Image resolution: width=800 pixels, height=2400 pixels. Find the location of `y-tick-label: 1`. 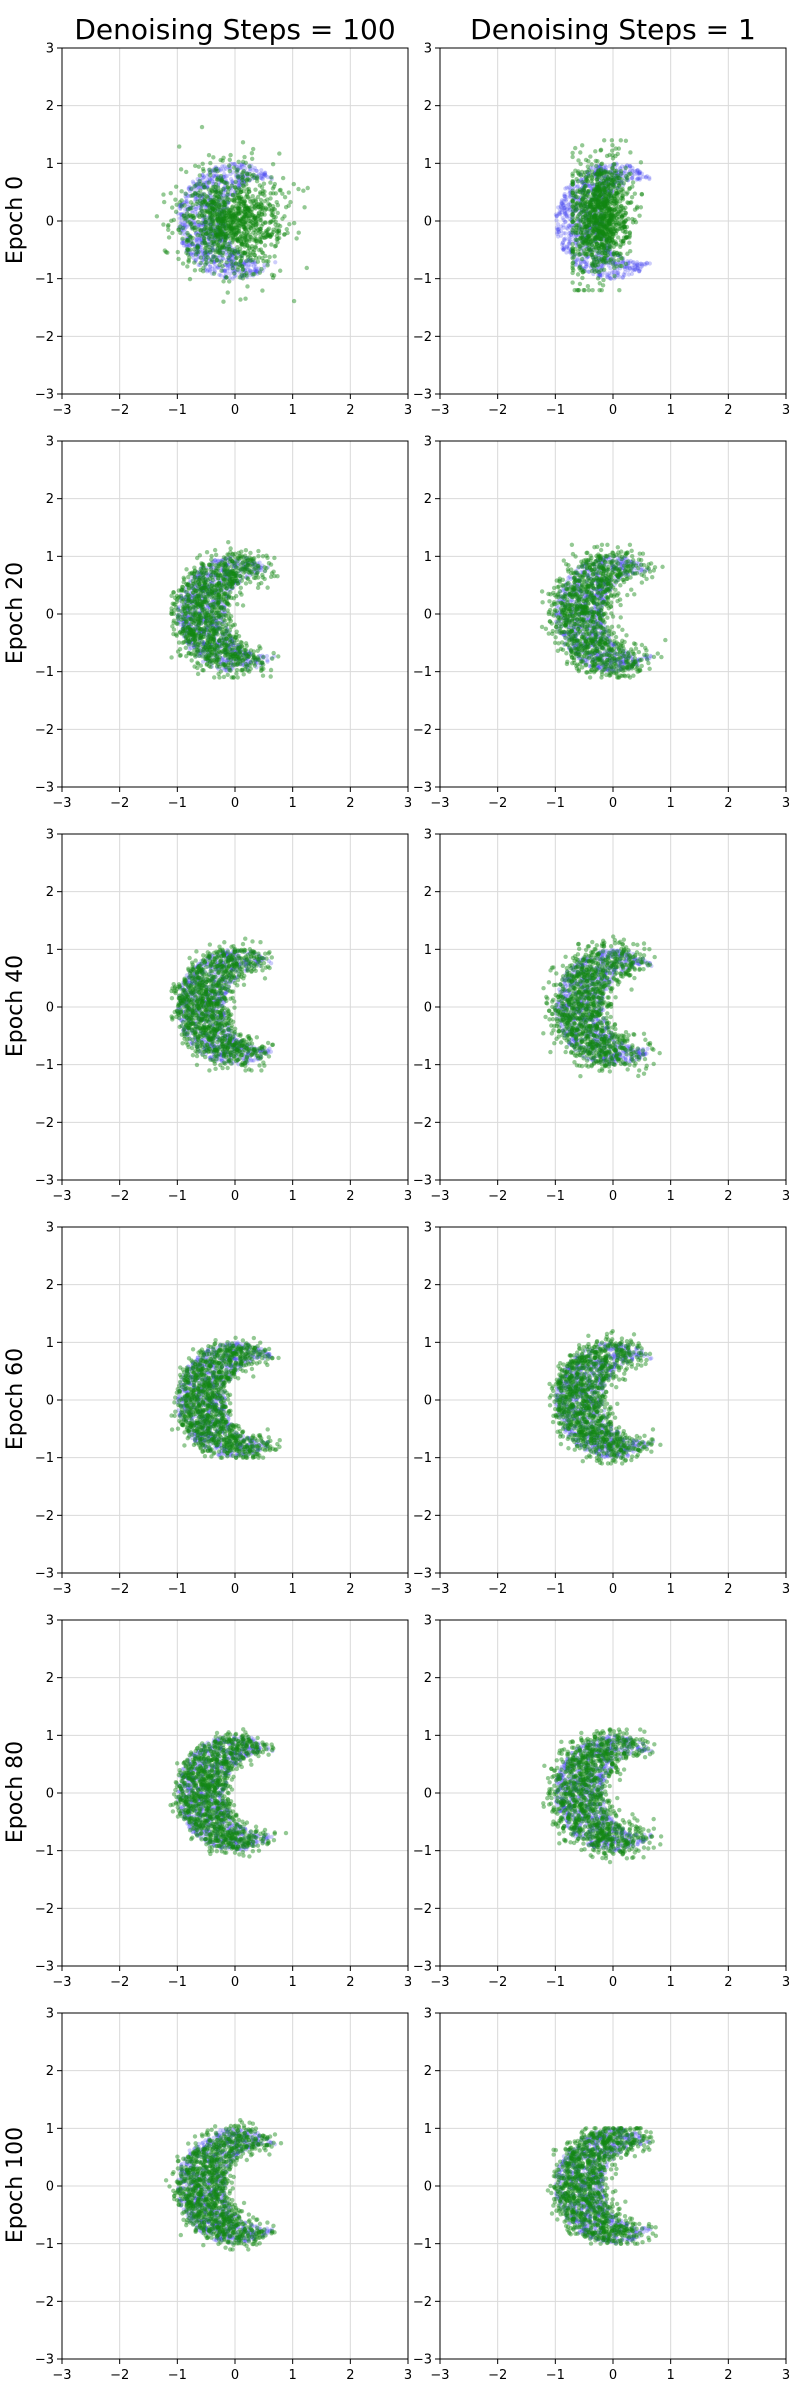

y-tick-label: 1 is located at coordinates (428, 164).